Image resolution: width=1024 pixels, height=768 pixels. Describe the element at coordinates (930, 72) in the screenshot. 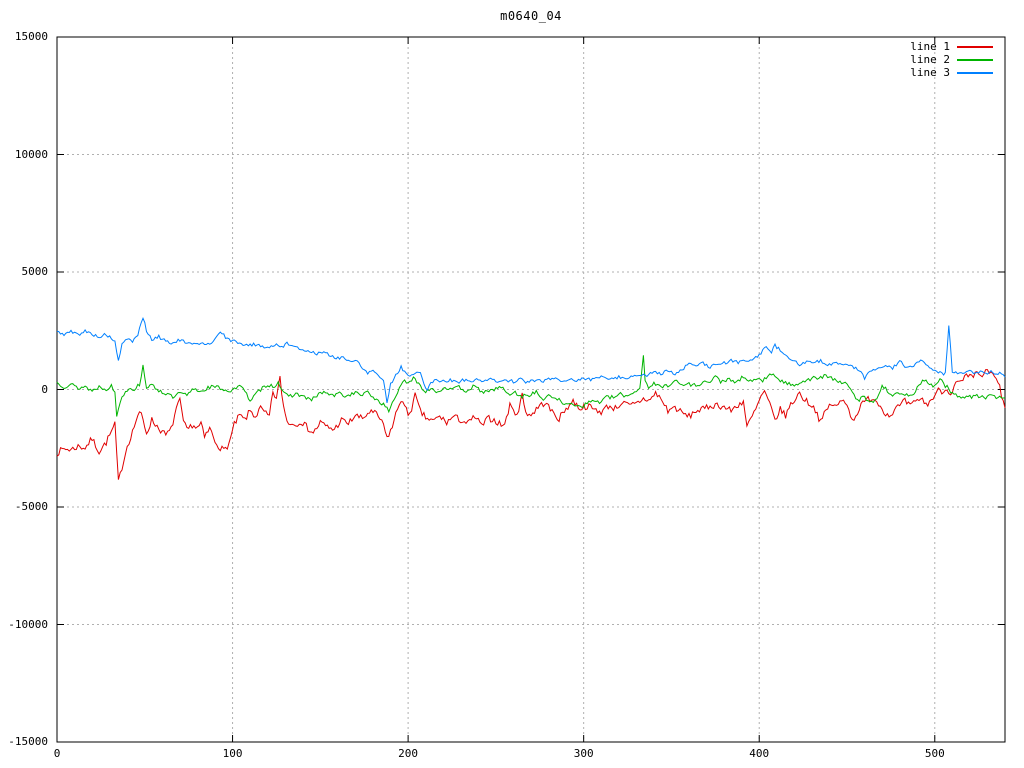

I see `legend-label-line-3: line 3` at that location.